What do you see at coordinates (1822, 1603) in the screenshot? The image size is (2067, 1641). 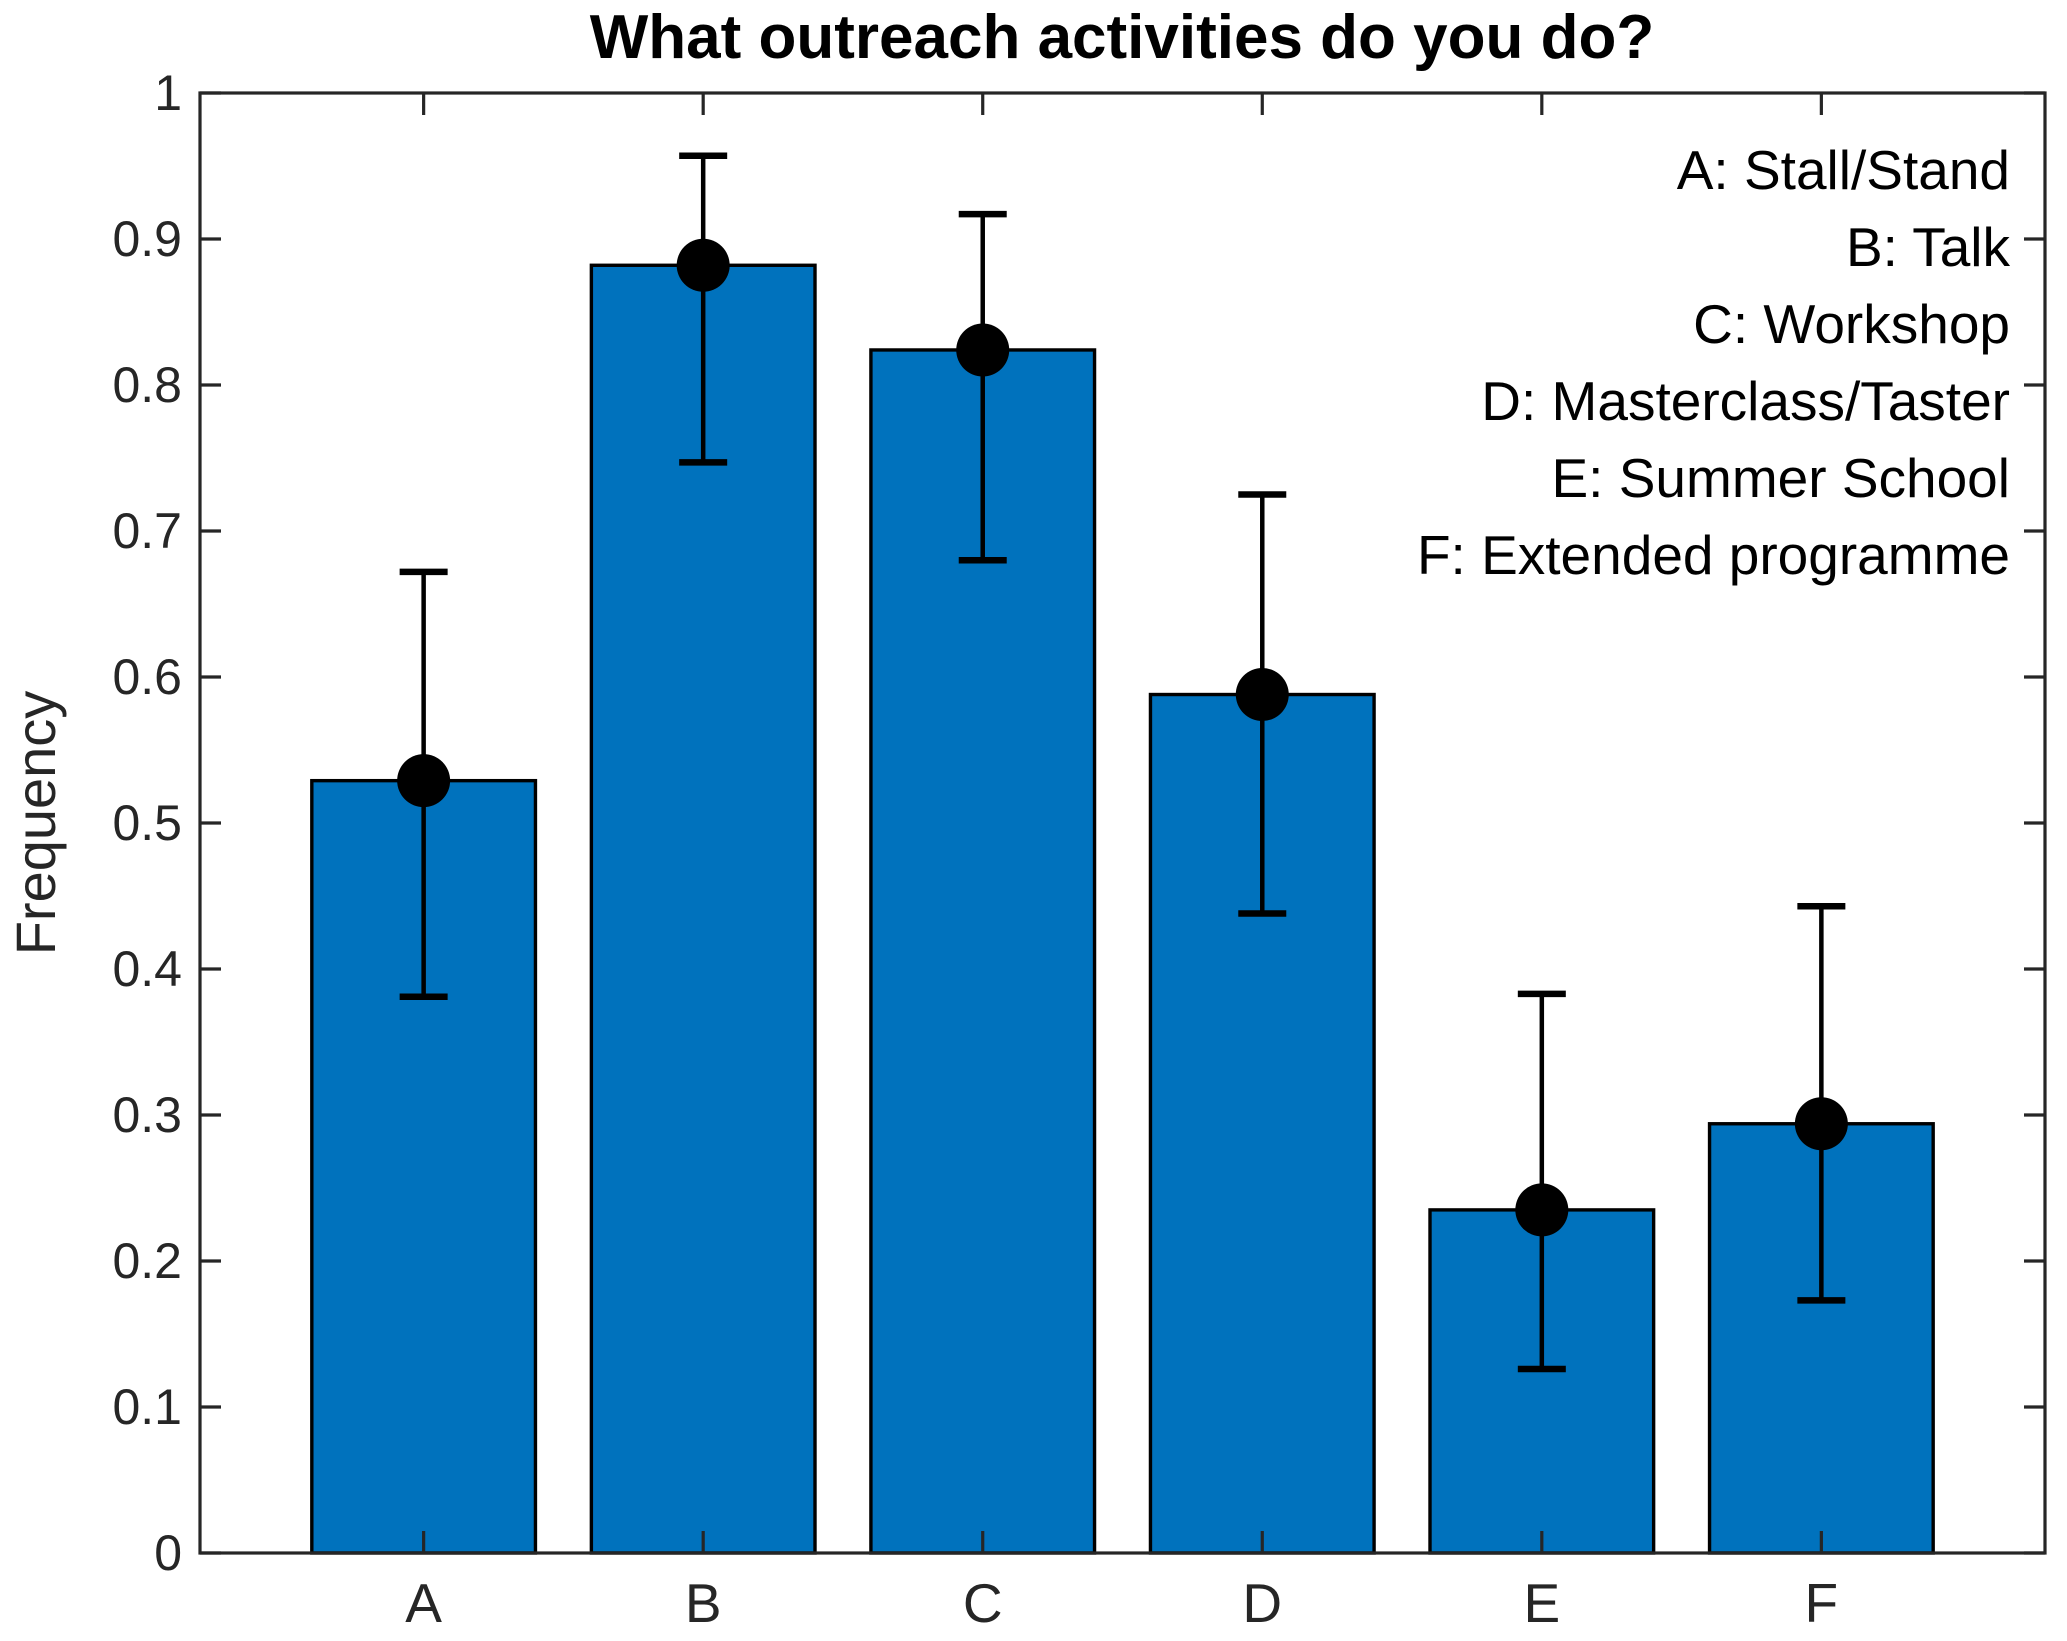 I see `x-tick-label-F: F` at bounding box center [1822, 1603].